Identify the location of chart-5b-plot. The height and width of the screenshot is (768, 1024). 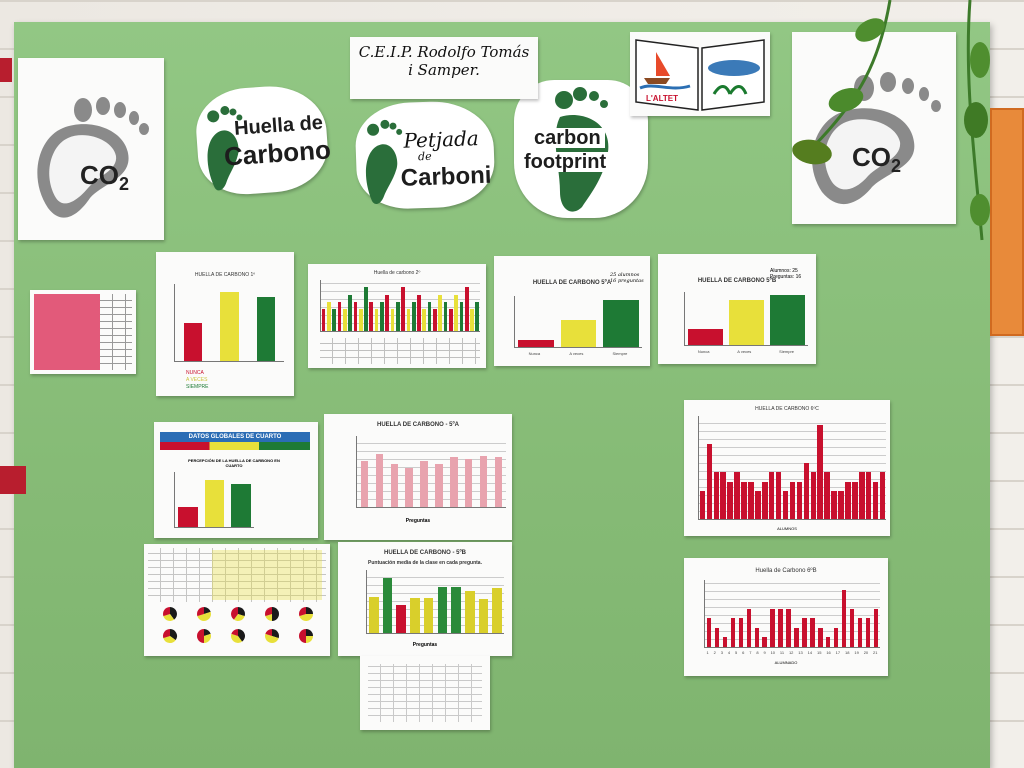
(746, 319).